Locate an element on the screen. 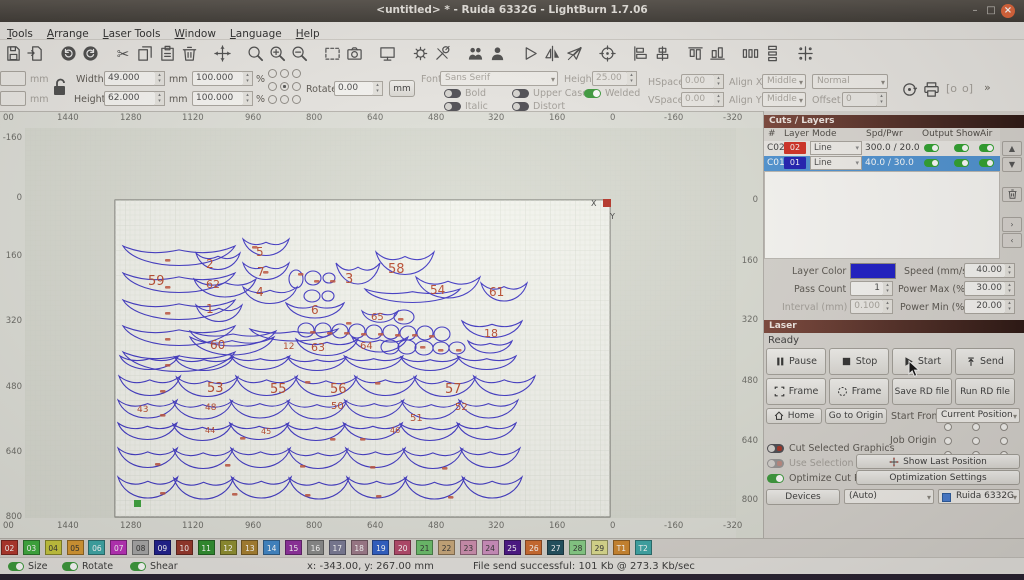 Image resolution: width=1024 pixels, height=580 pixels. palette-swatch-29: 29 is located at coordinates (599, 547).